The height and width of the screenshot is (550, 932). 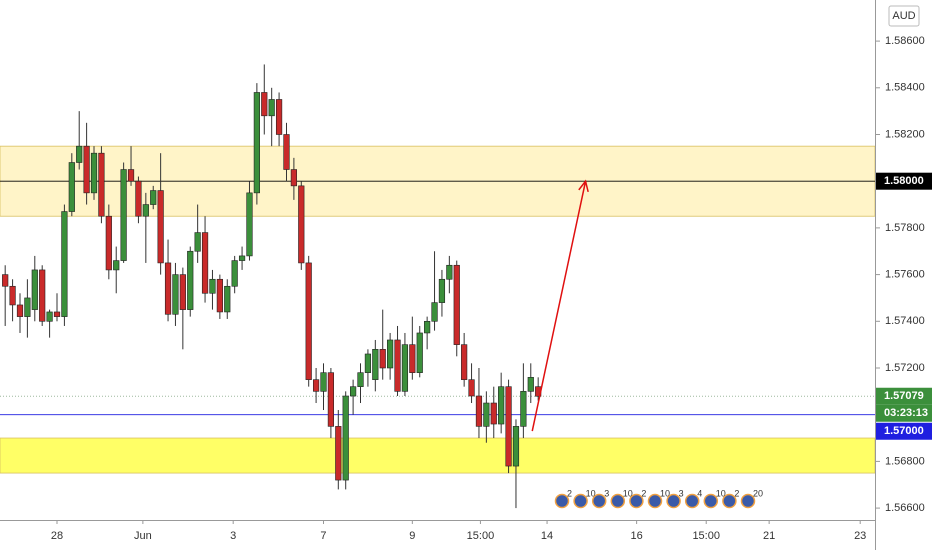 What do you see at coordinates (905, 228) in the screenshot?
I see `y-tick-label: 1.57800` at bounding box center [905, 228].